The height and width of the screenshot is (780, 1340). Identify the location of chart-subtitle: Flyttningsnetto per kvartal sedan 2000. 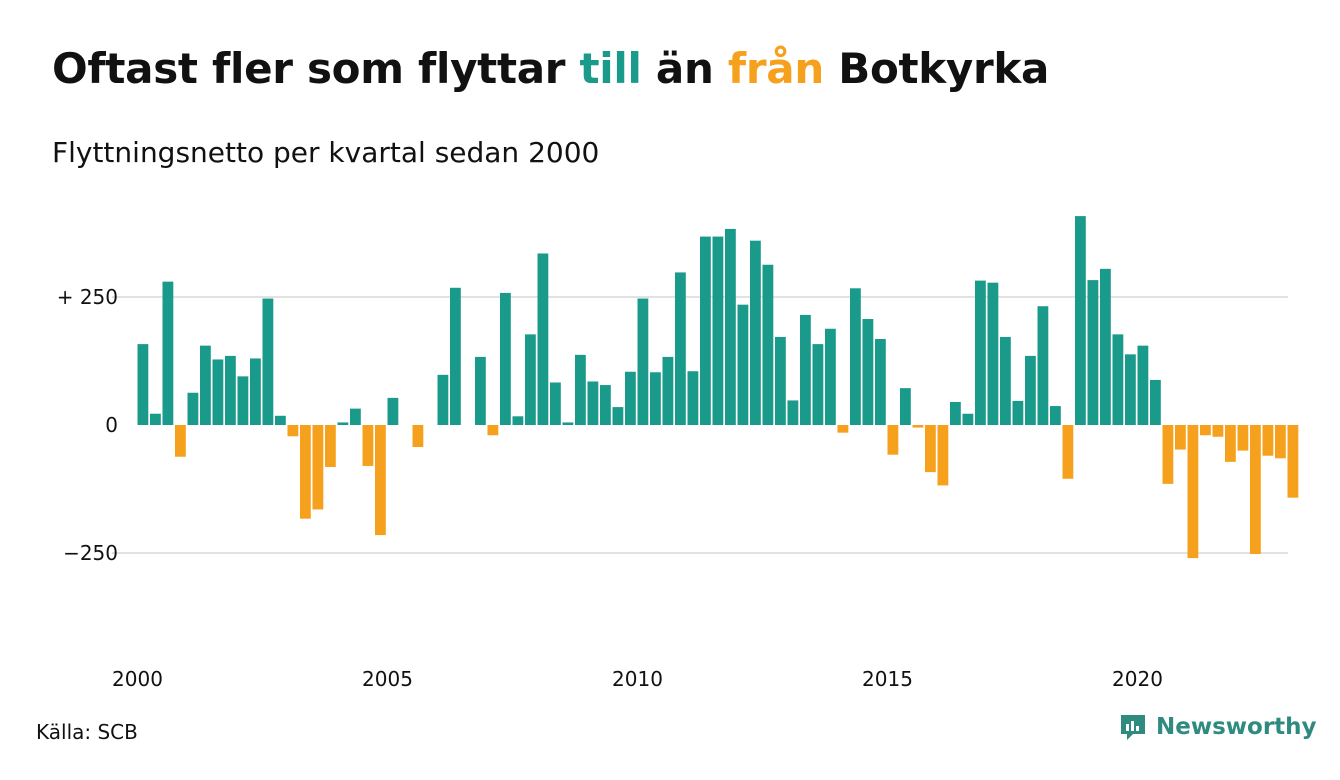
(326, 152).